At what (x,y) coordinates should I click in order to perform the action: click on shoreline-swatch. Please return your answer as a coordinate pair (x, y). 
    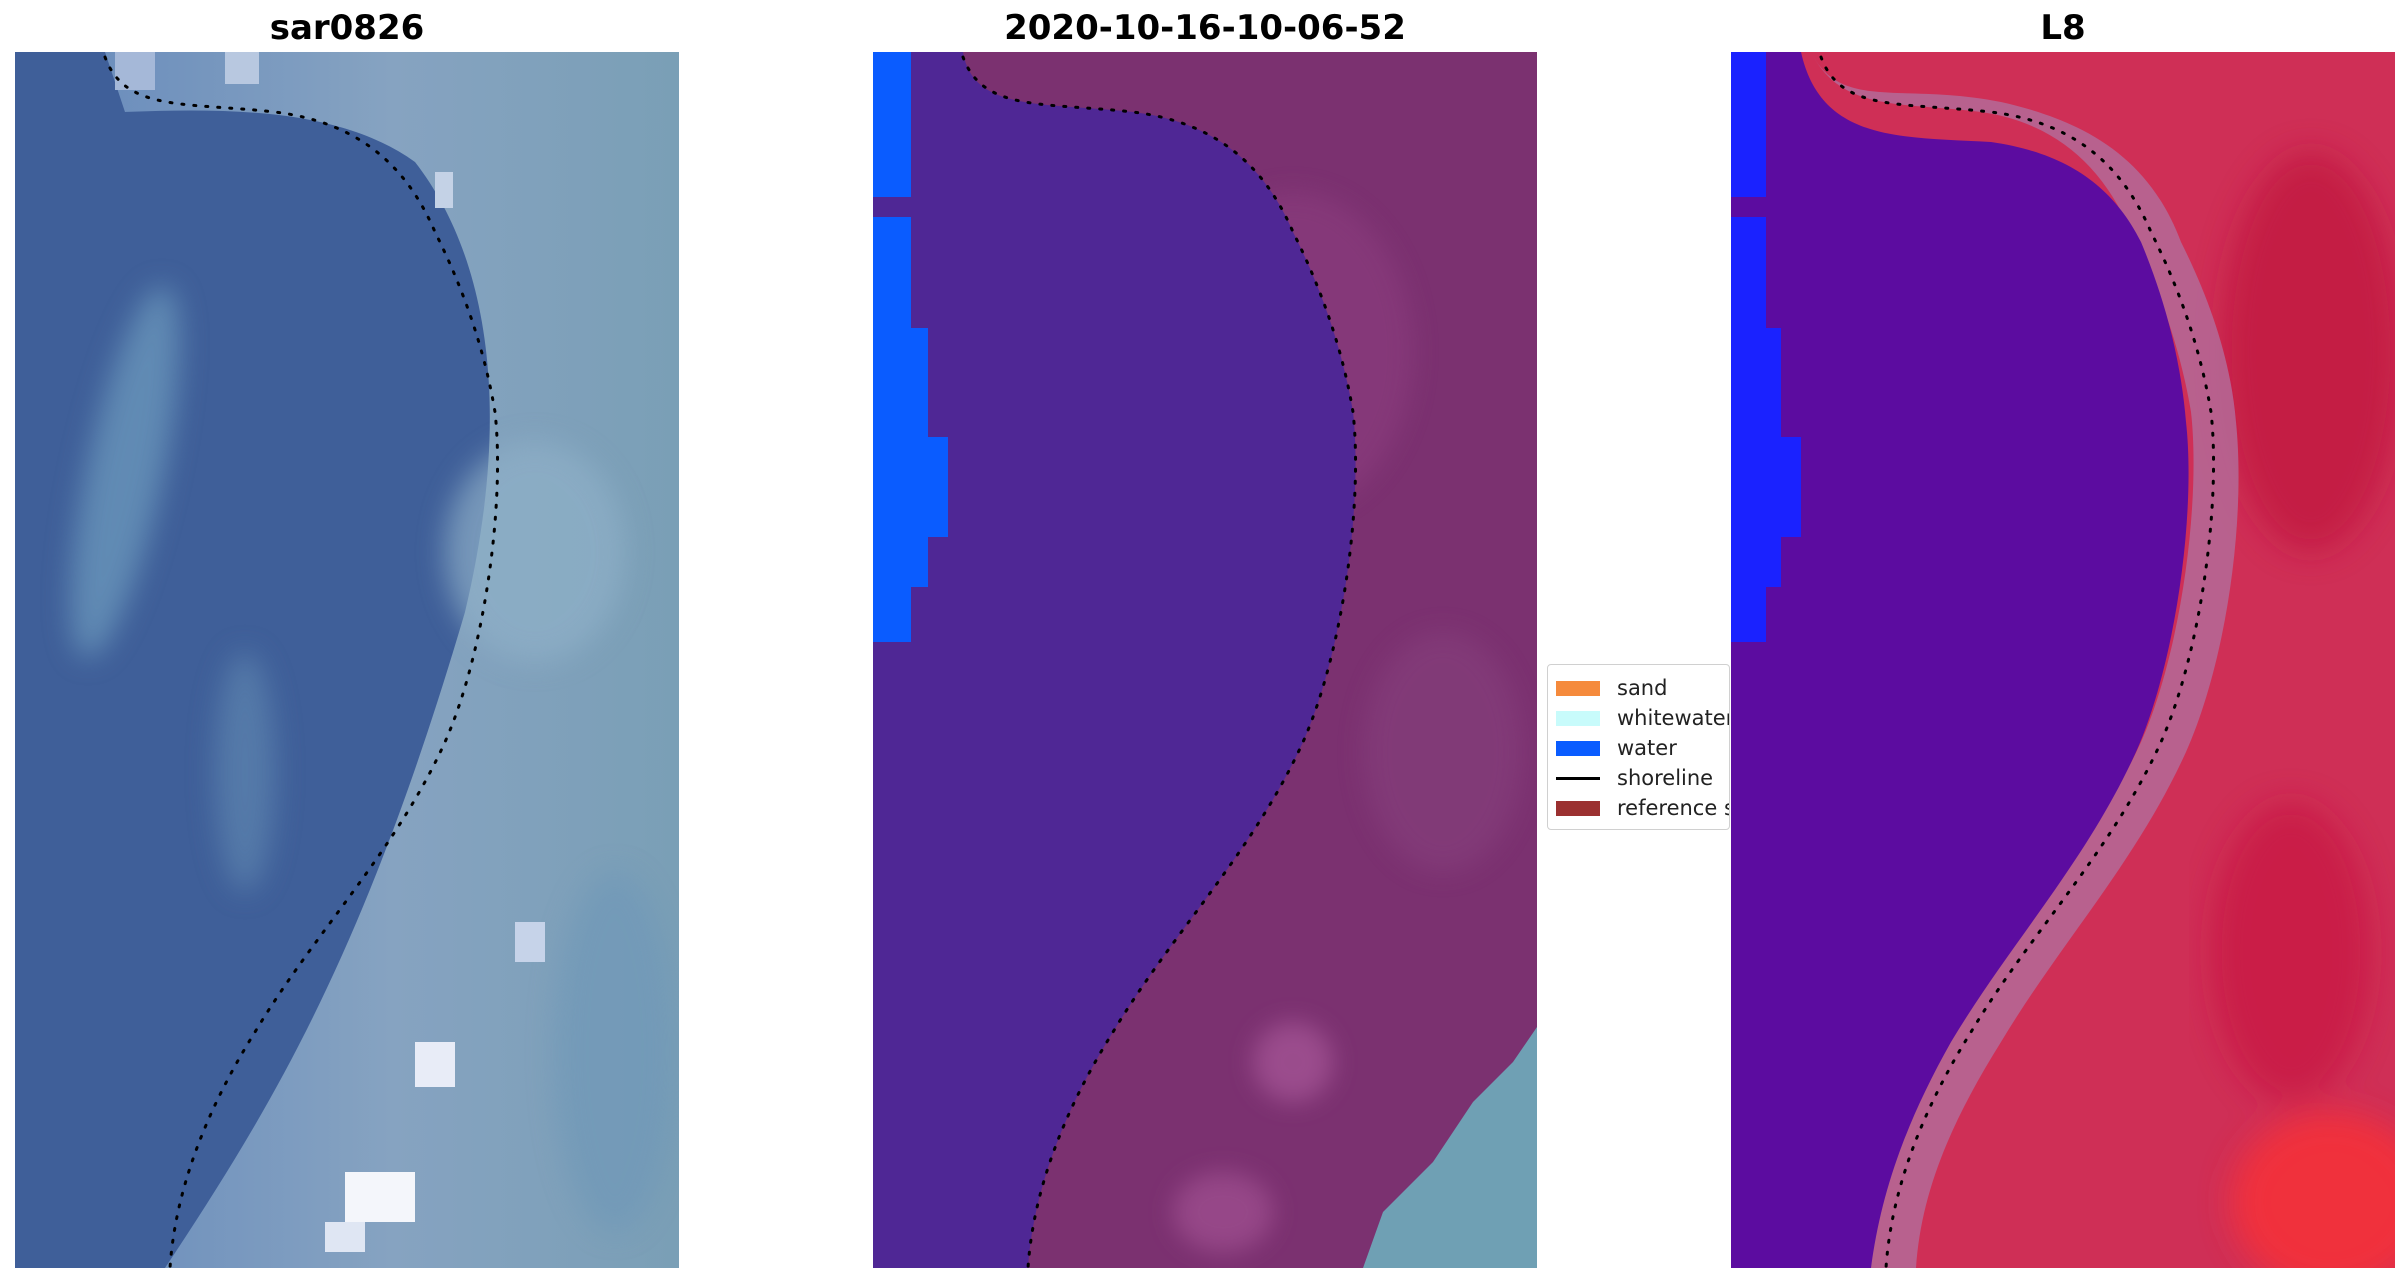
    Looking at the image, I should click on (1578, 778).